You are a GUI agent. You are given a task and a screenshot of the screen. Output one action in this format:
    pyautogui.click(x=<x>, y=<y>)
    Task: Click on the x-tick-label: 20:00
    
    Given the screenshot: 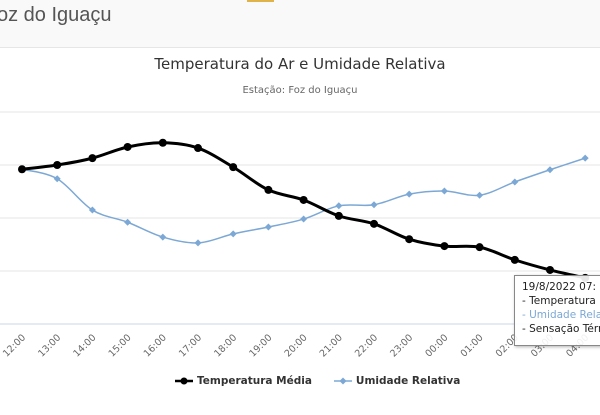 What is the action you would take?
    pyautogui.click(x=296, y=345)
    